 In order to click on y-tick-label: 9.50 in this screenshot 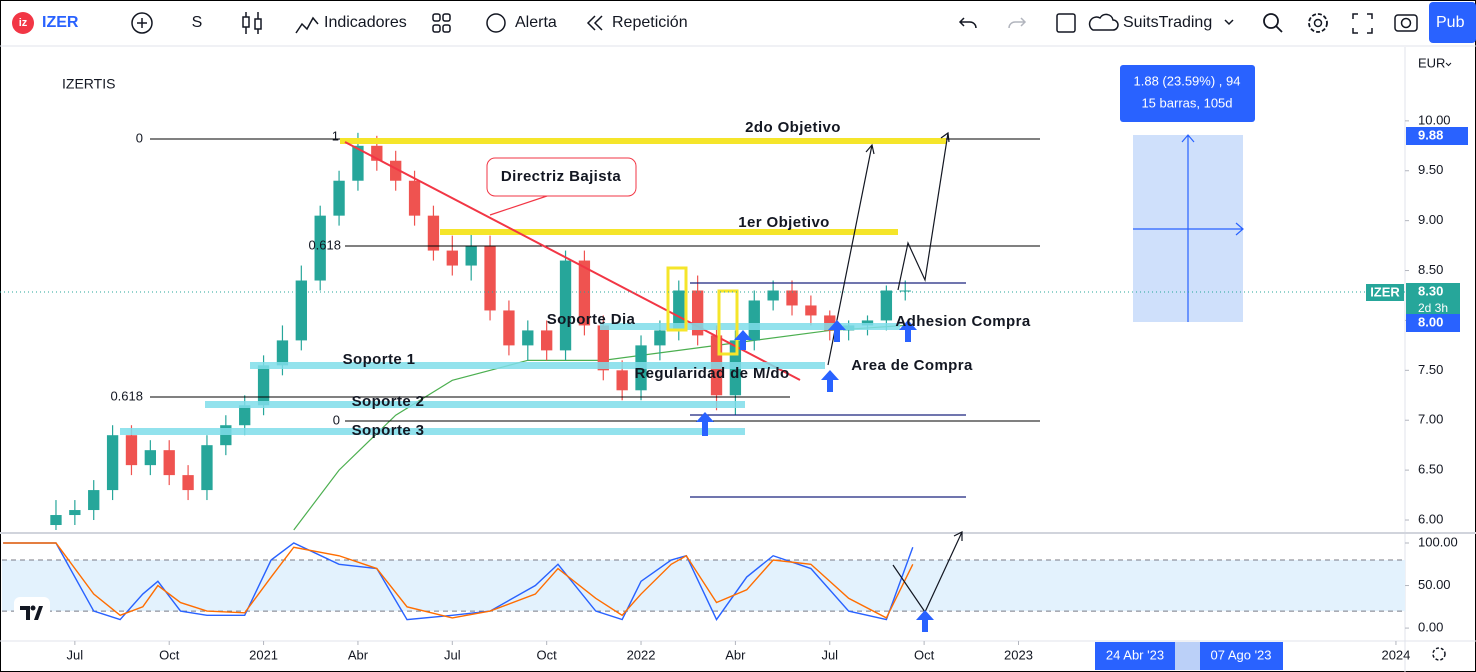, I will do `click(1430, 169)`.